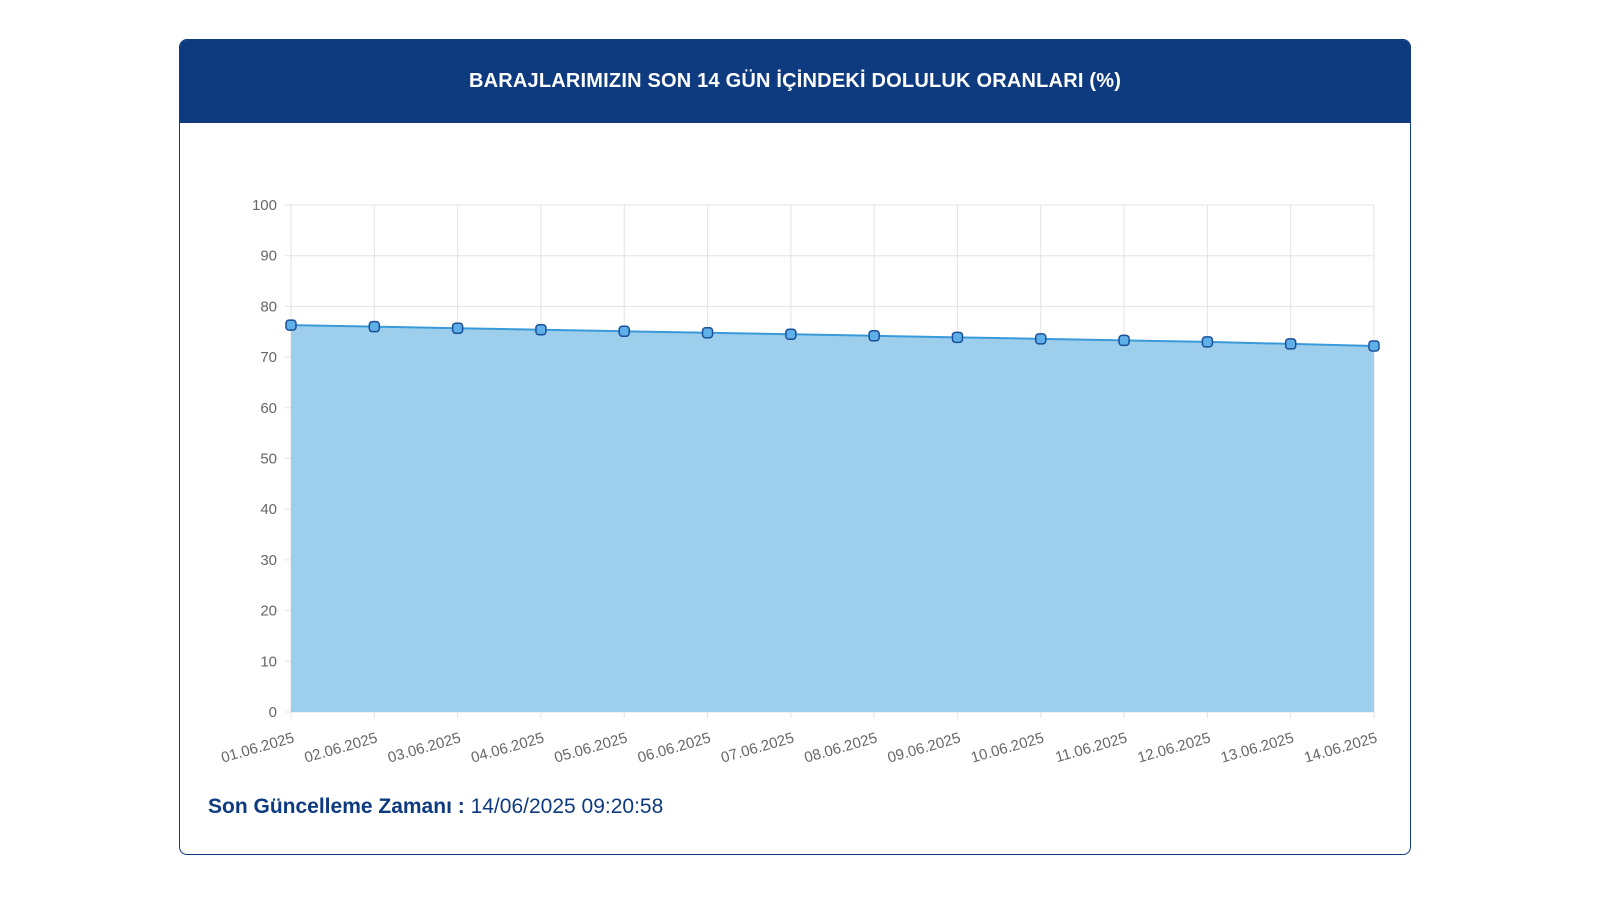  Describe the element at coordinates (268, 611) in the screenshot. I see `y-tick-label: 20` at that location.